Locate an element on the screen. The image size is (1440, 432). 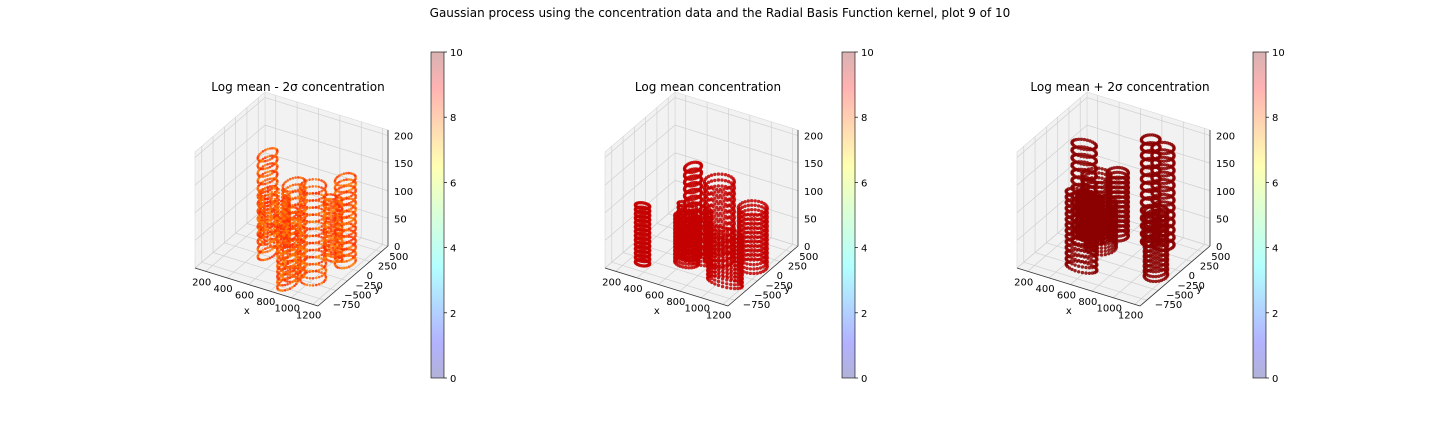
panel-1-title: Log mean - 2σ concentration is located at coordinates (298, 87).